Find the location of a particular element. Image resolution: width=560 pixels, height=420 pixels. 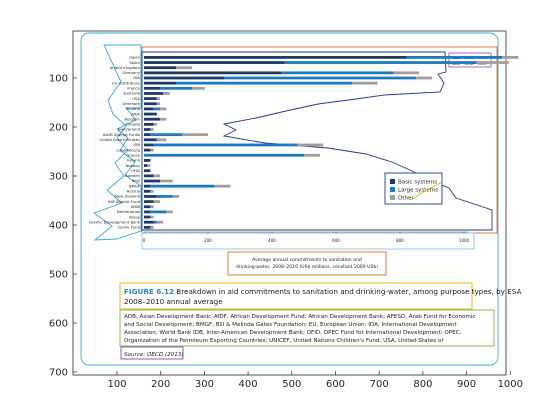

row-label: Netherlands is located at coordinates (128, 211).